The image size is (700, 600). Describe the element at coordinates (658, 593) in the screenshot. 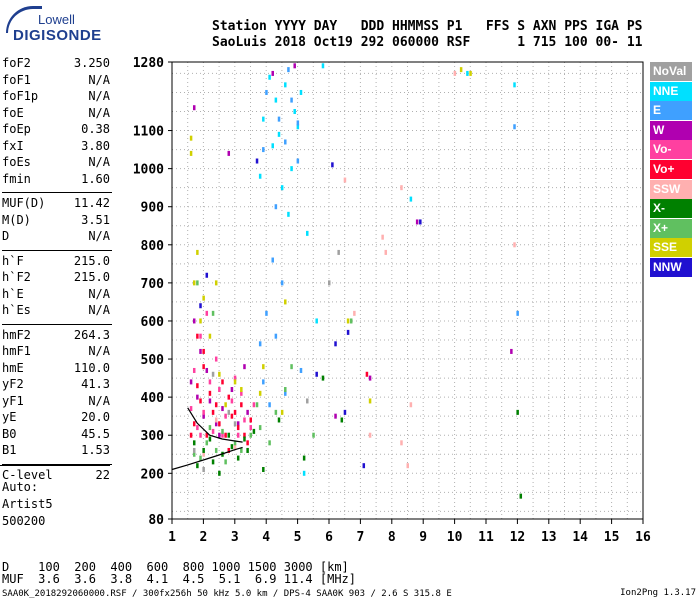

I see `version-label: Ion2Png 1.3.17` at that location.